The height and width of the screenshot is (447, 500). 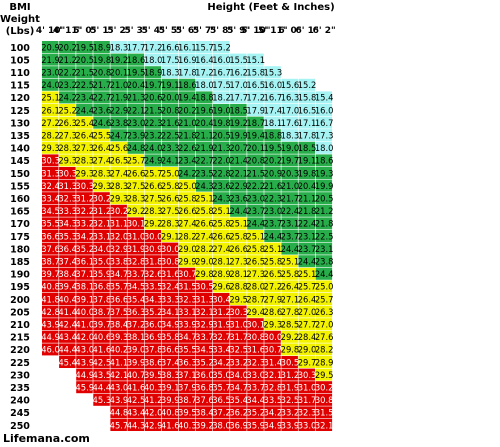 What do you see at coordinates (324, 350) in the screenshot?
I see `bmi-value: 28.2` at bounding box center [324, 350].